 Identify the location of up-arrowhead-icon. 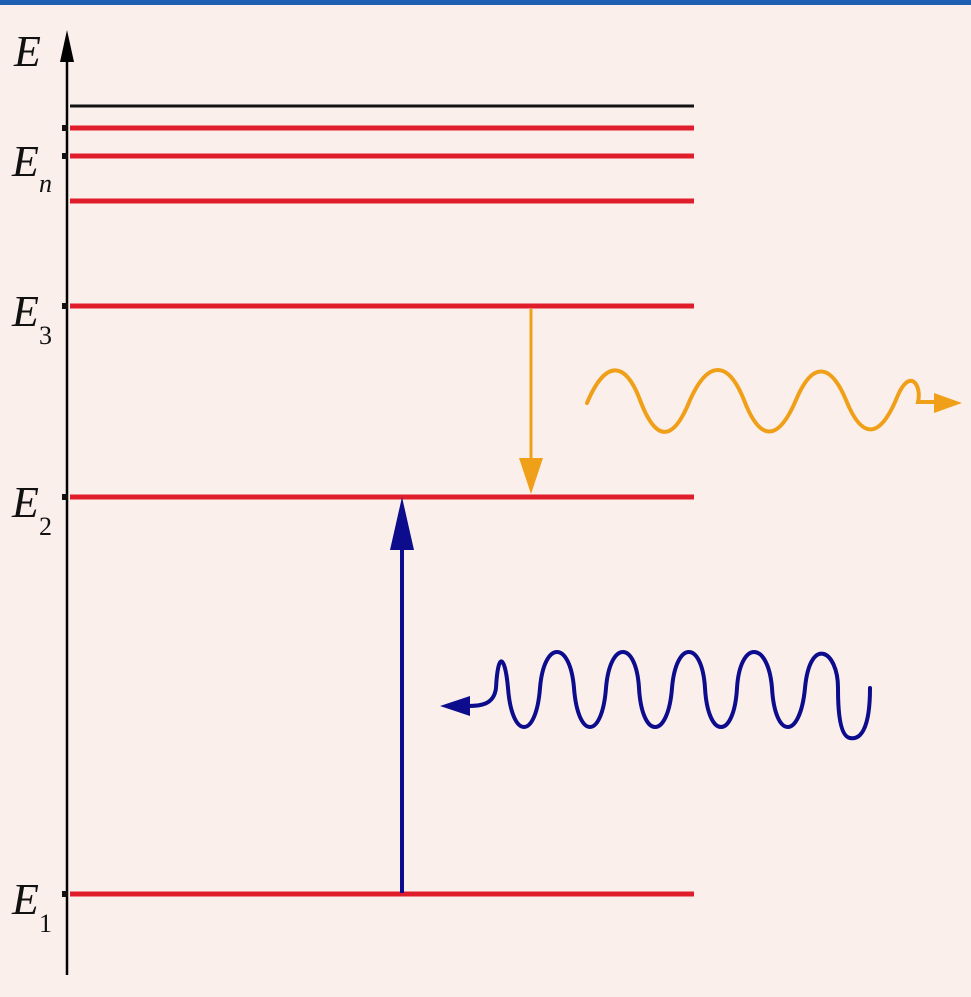
(402, 523).